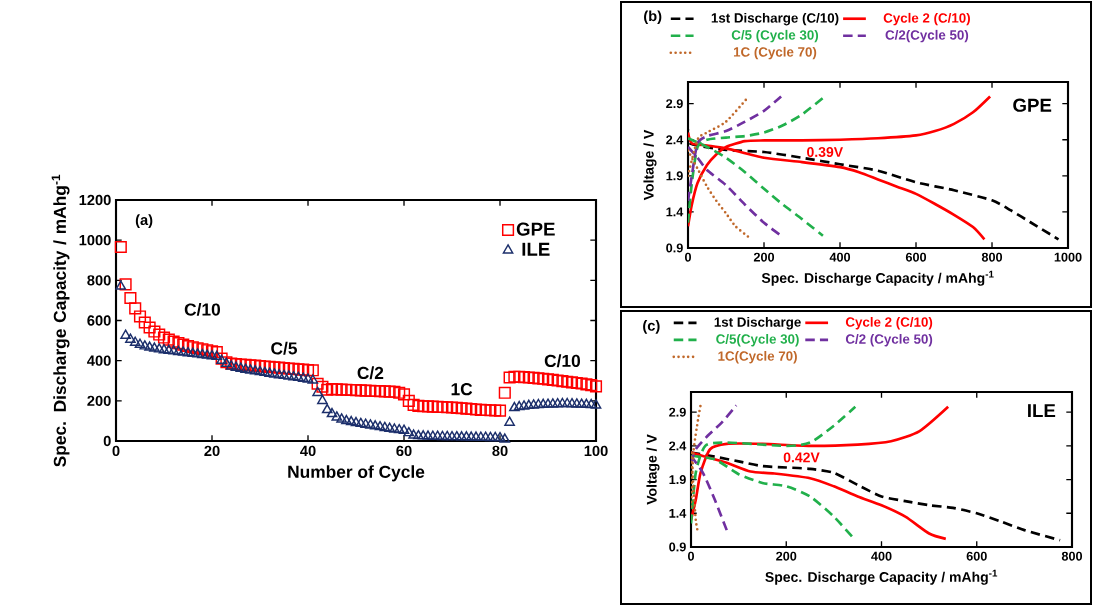 This screenshot has height=605, width=1094. I want to click on y-tick-label: 200, so click(99, 401).